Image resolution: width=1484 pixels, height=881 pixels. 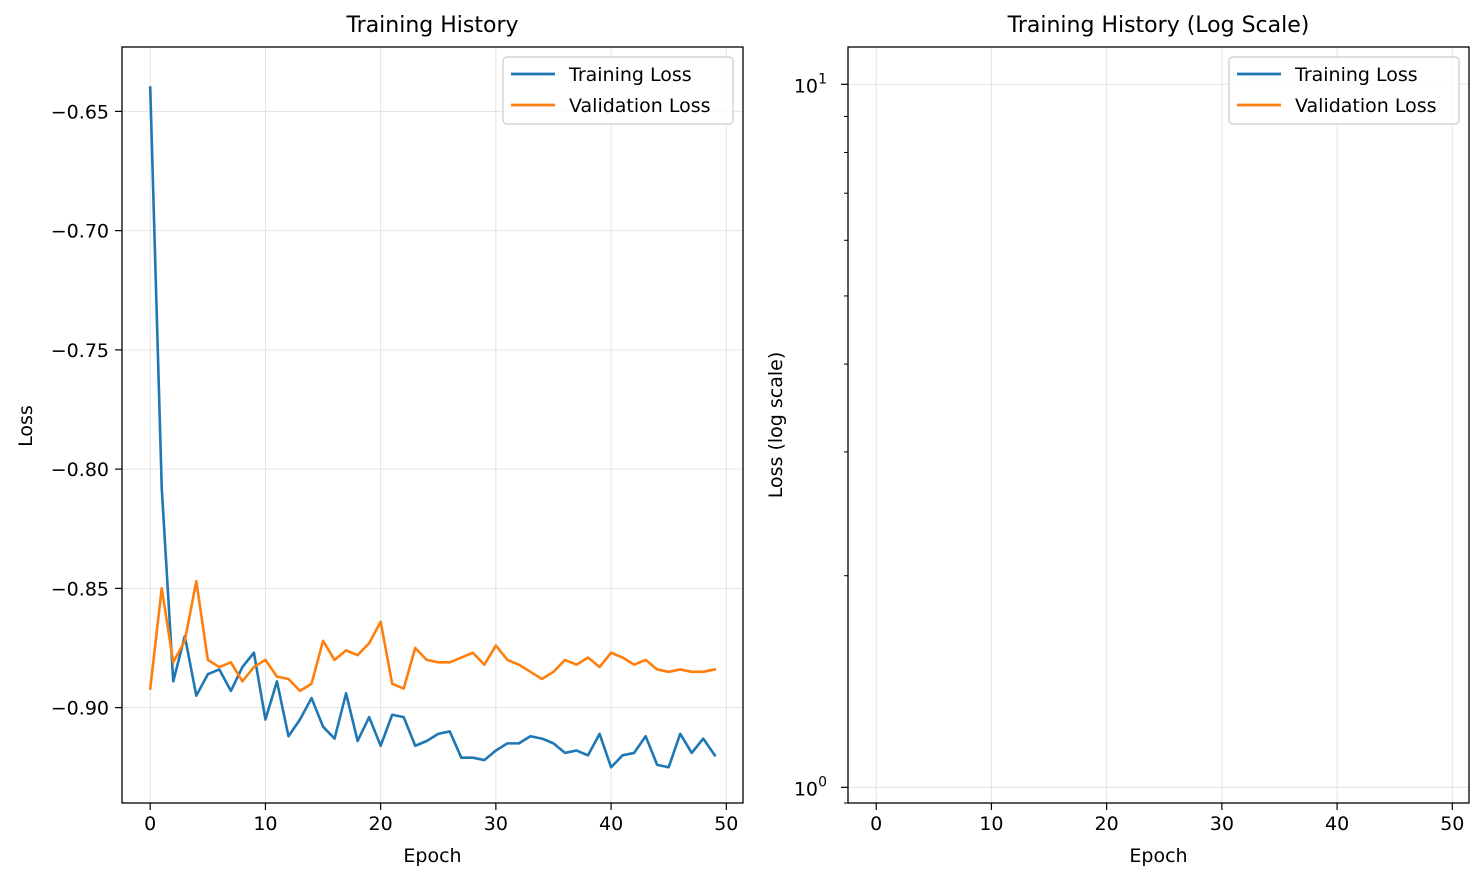 What do you see at coordinates (80, 232) in the screenshot?
I see `left-y-tick-label: −0.70` at bounding box center [80, 232].